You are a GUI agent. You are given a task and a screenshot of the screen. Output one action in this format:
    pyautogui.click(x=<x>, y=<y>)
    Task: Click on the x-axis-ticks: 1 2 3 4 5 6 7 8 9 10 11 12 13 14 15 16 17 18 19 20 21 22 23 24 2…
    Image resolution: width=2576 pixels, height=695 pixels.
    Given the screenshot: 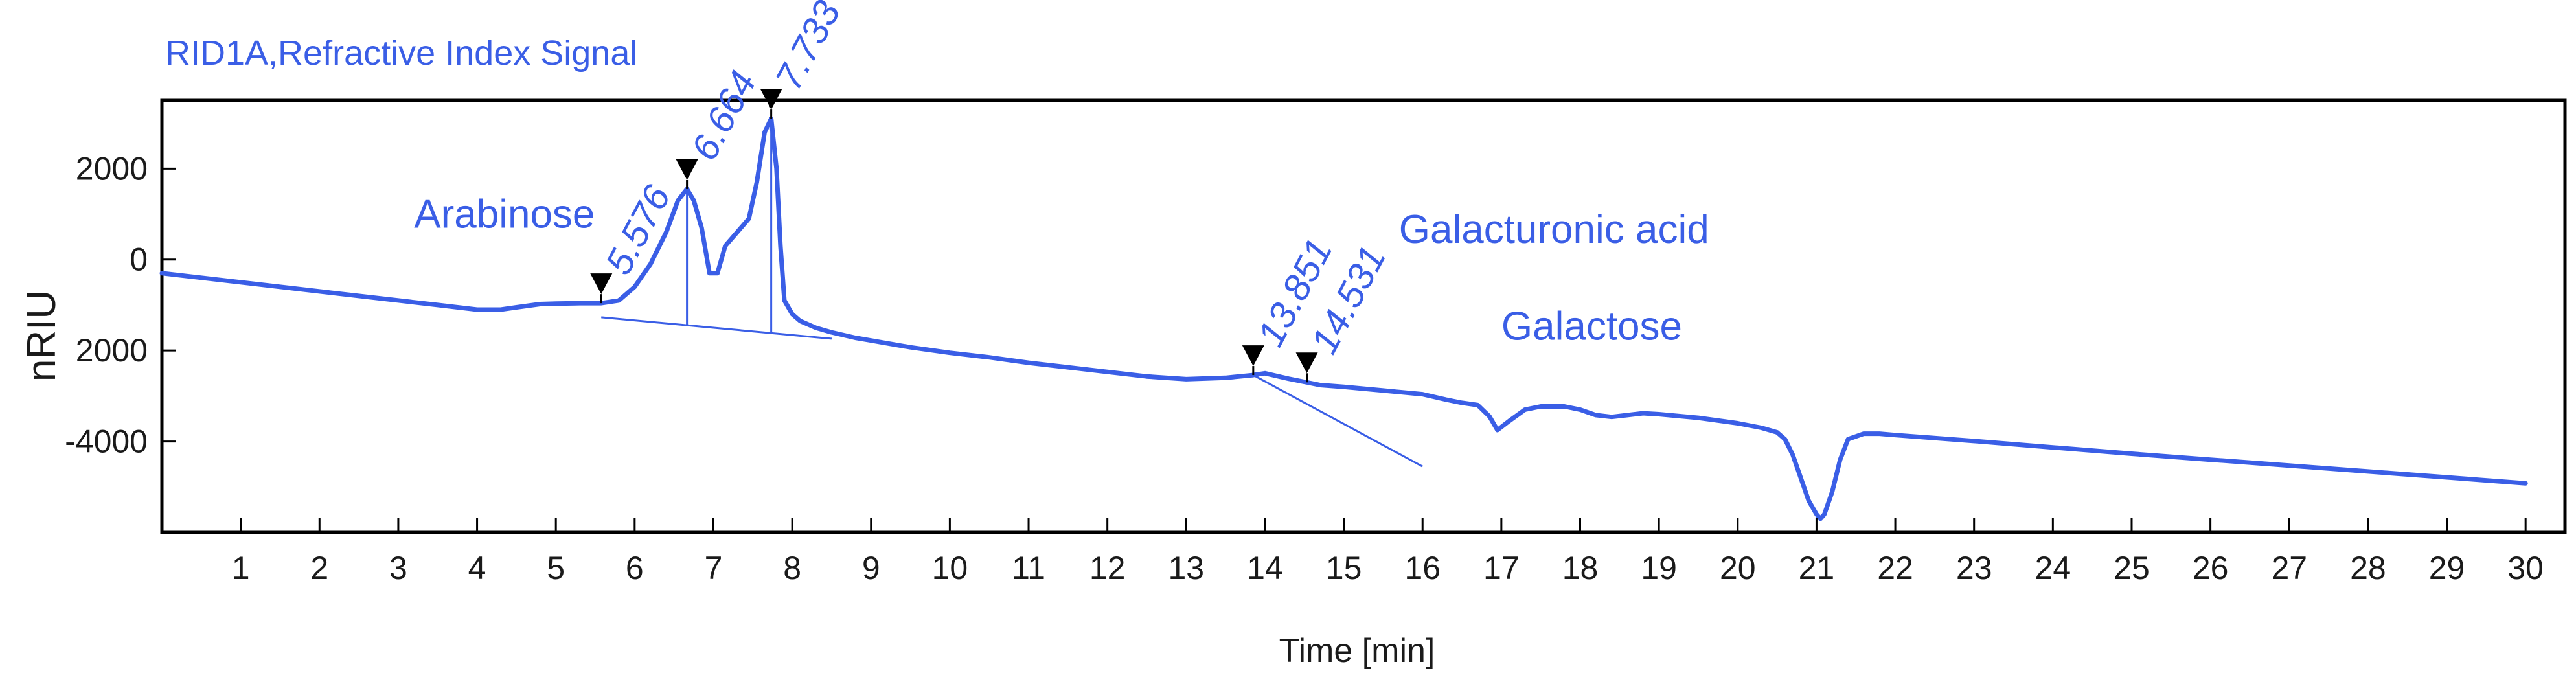 What is the action you would take?
    pyautogui.click(x=1388, y=552)
    